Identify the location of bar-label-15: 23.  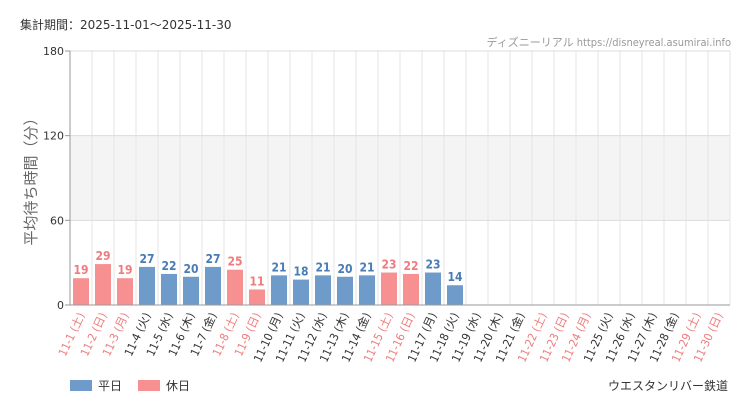
(388, 265).